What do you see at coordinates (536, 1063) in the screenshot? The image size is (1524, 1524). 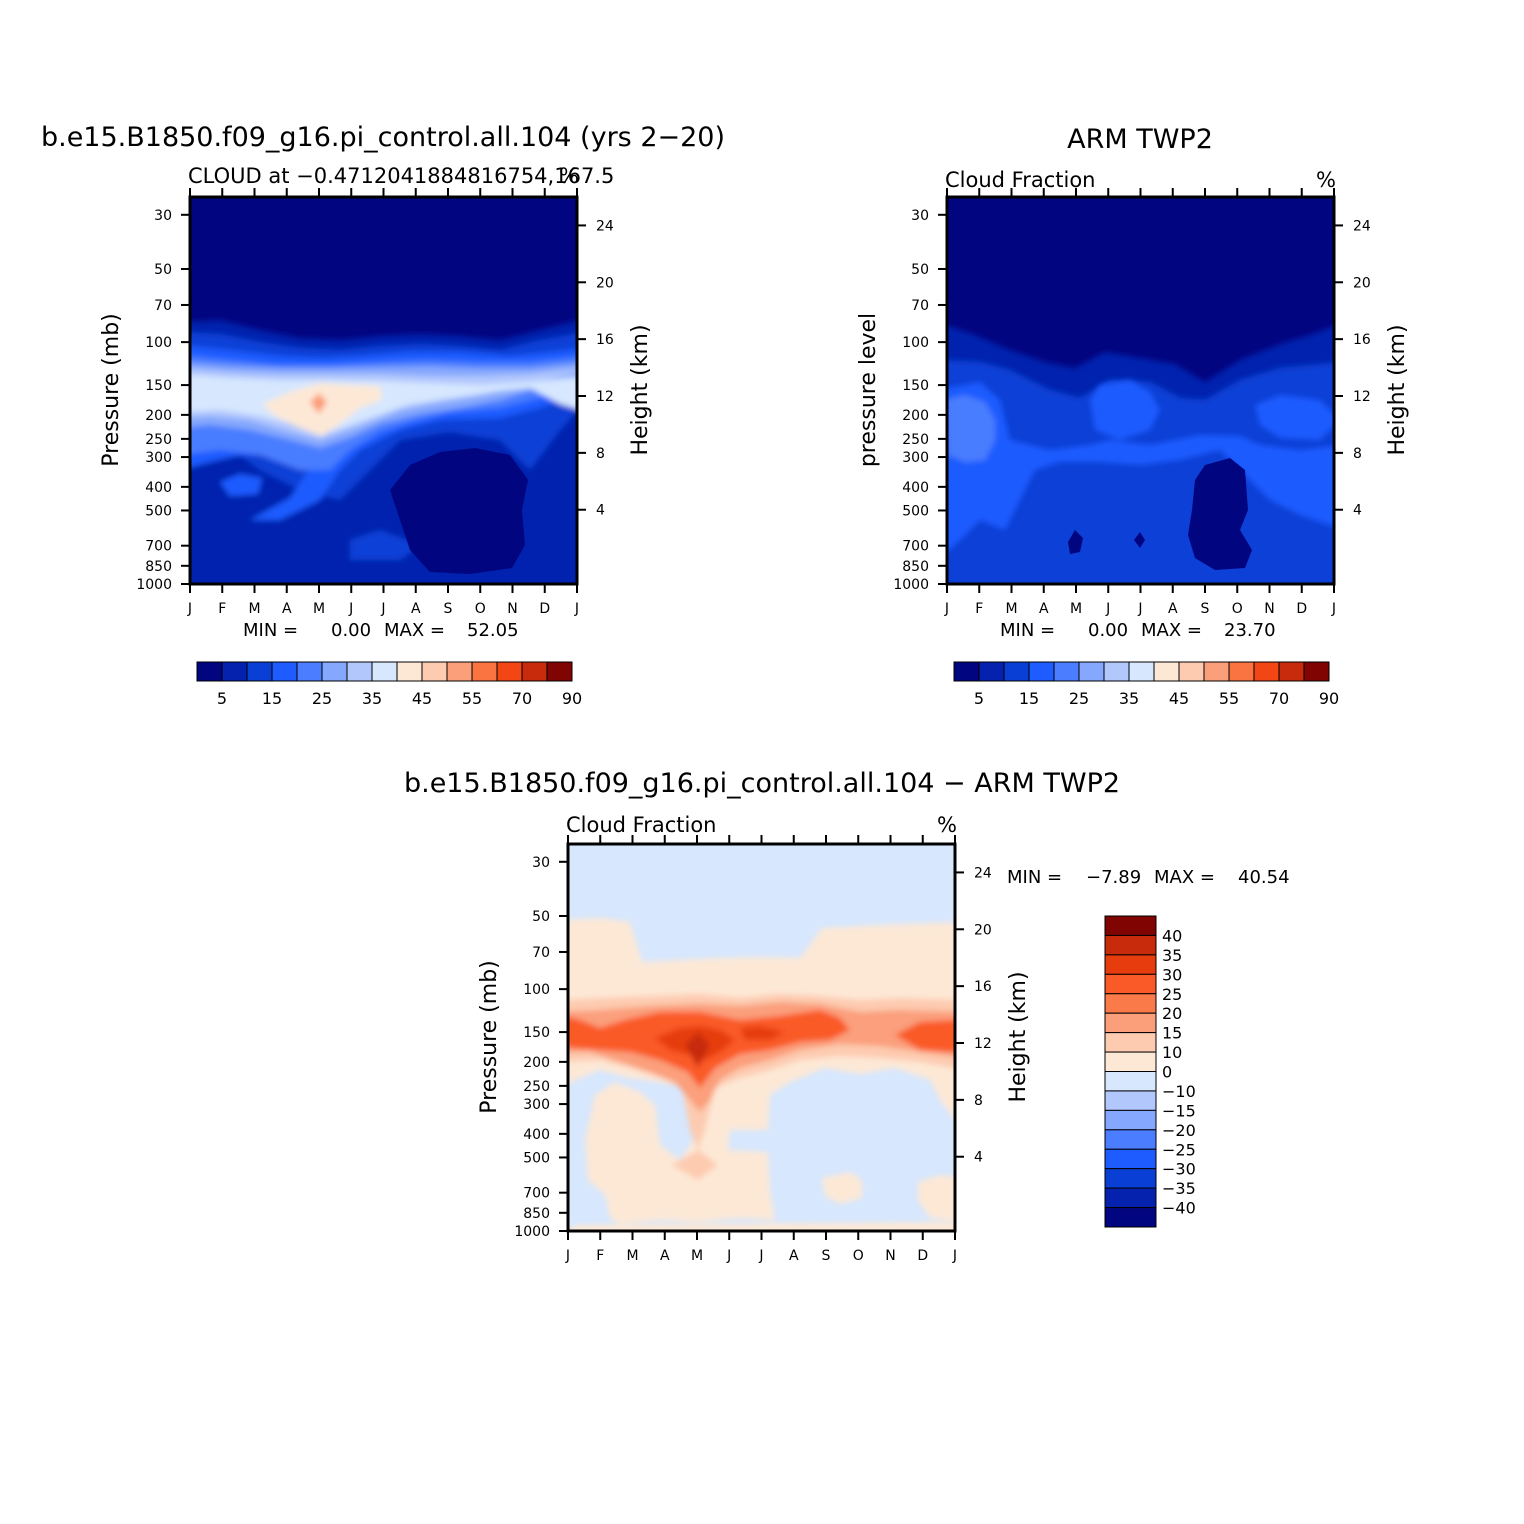 I see `y-tick-label: 200` at bounding box center [536, 1063].